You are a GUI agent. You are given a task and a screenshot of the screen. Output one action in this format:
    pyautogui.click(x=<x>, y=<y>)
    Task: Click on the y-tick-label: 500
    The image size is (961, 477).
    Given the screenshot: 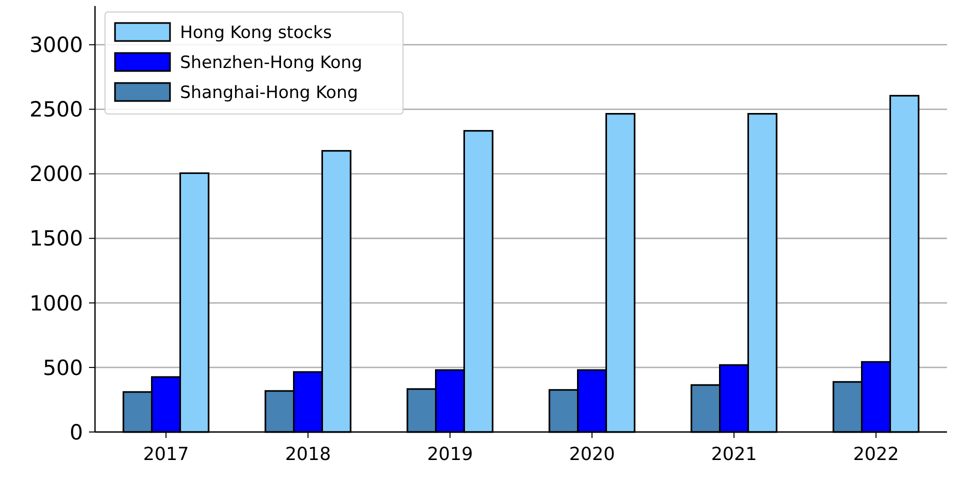 What is the action you would take?
    pyautogui.click(x=62, y=368)
    